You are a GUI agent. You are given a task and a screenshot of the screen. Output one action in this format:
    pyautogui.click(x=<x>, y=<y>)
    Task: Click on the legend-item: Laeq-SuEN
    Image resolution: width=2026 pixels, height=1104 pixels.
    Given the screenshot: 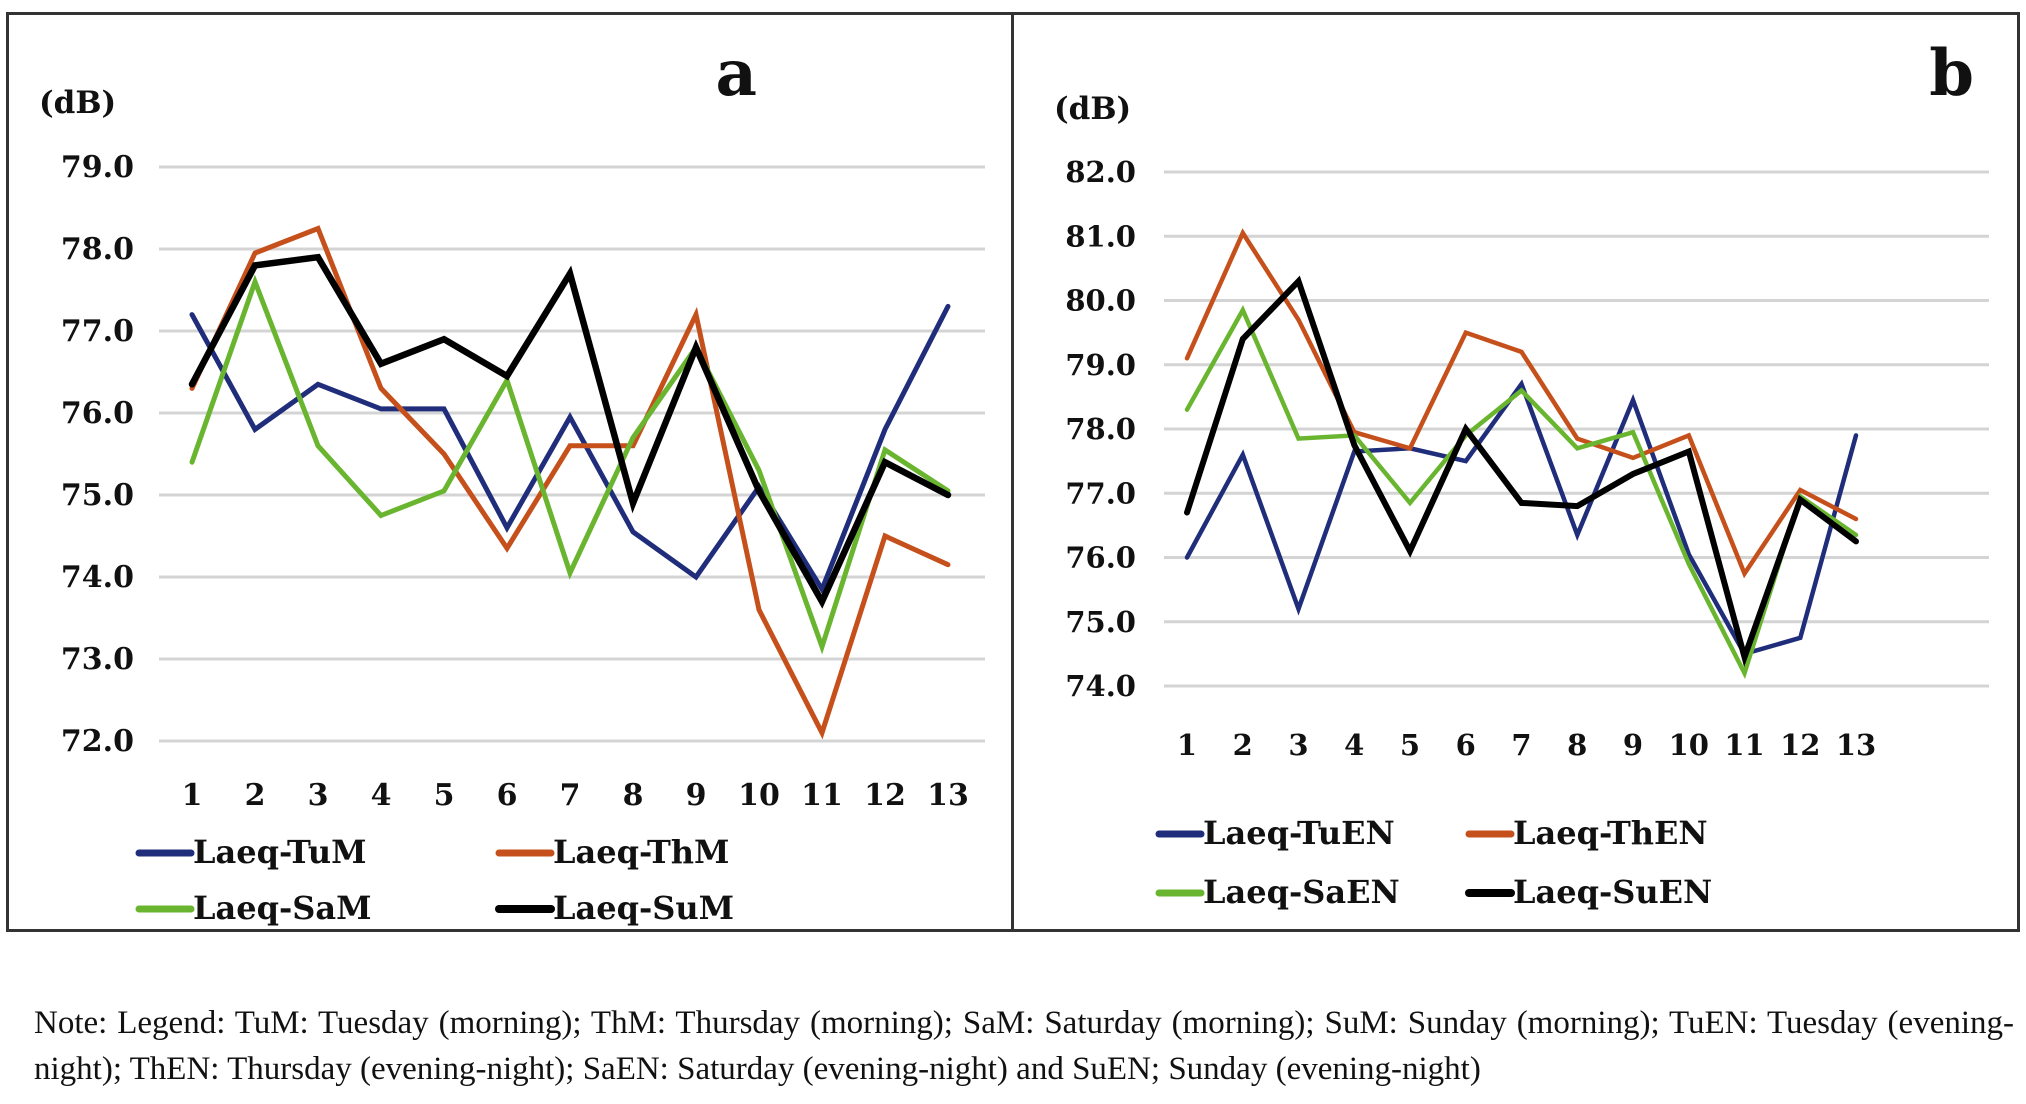 What is the action you would take?
    pyautogui.click(x=1588, y=892)
    